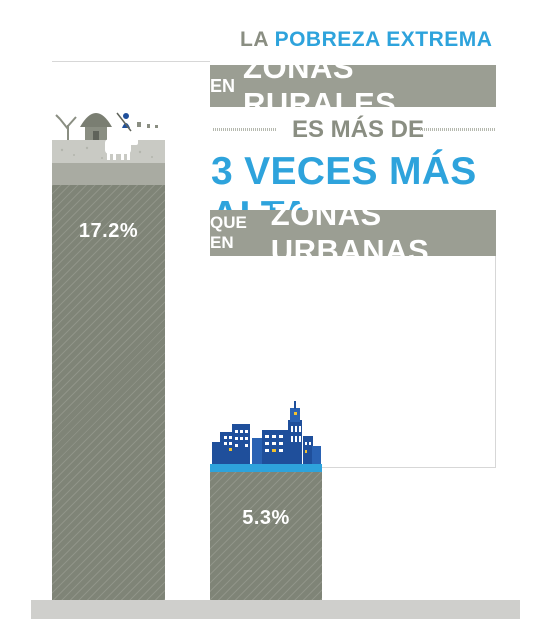  I want to click on headline-line-1-prefix: LA, so click(257, 39).